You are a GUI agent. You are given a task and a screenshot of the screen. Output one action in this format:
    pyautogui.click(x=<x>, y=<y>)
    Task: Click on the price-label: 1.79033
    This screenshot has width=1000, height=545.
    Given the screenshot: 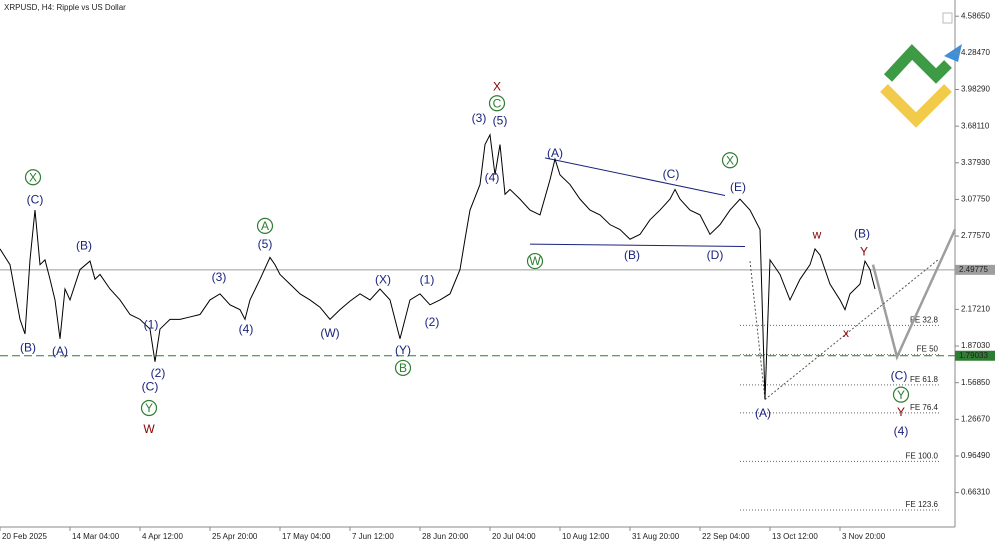 What is the action you would take?
    pyautogui.click(x=973, y=355)
    